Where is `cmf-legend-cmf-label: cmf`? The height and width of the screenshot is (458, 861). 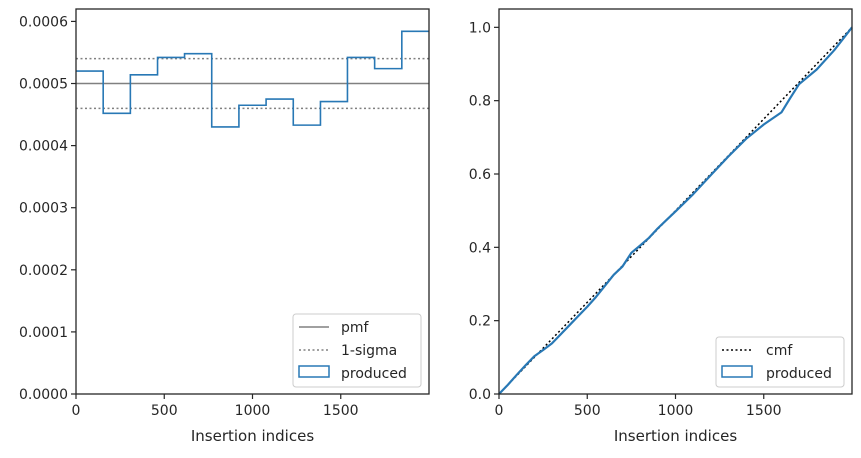 cmf-legend-cmf-label: cmf is located at coordinates (779, 351).